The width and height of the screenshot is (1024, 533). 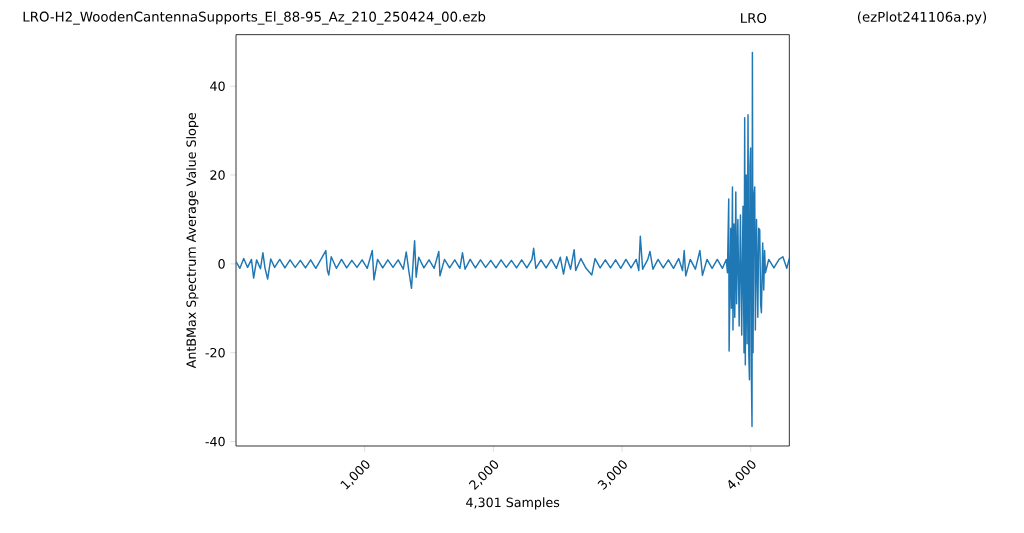 What do you see at coordinates (217, 86) in the screenshot?
I see `y-tick-label: 40` at bounding box center [217, 86].